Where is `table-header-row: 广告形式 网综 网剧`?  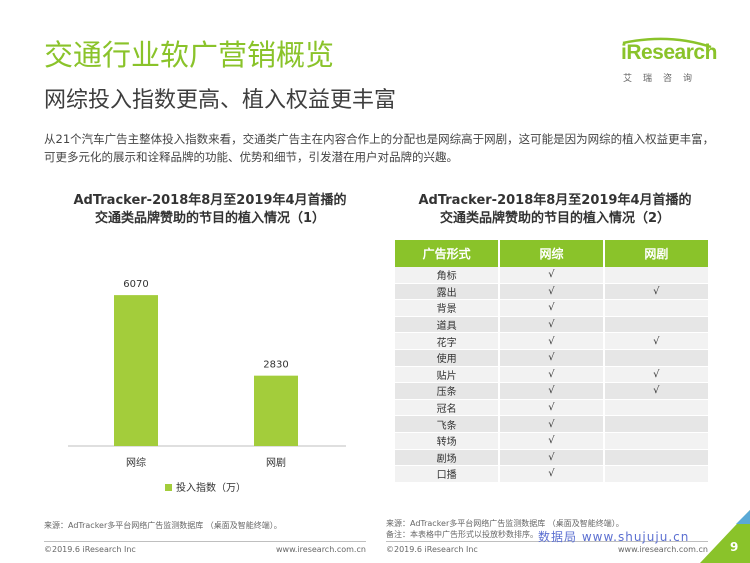 table-header-row: 广告形式 网综 网剧 is located at coordinates (551, 253).